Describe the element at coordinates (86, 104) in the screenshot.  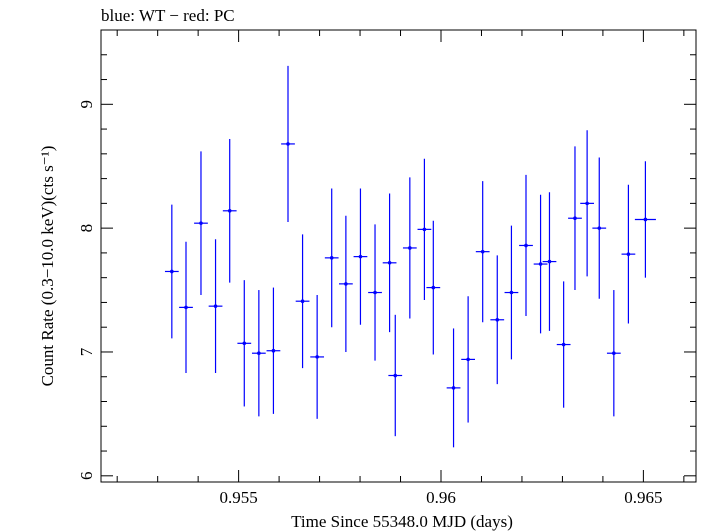
I see `y-tick-label: 9` at that location.